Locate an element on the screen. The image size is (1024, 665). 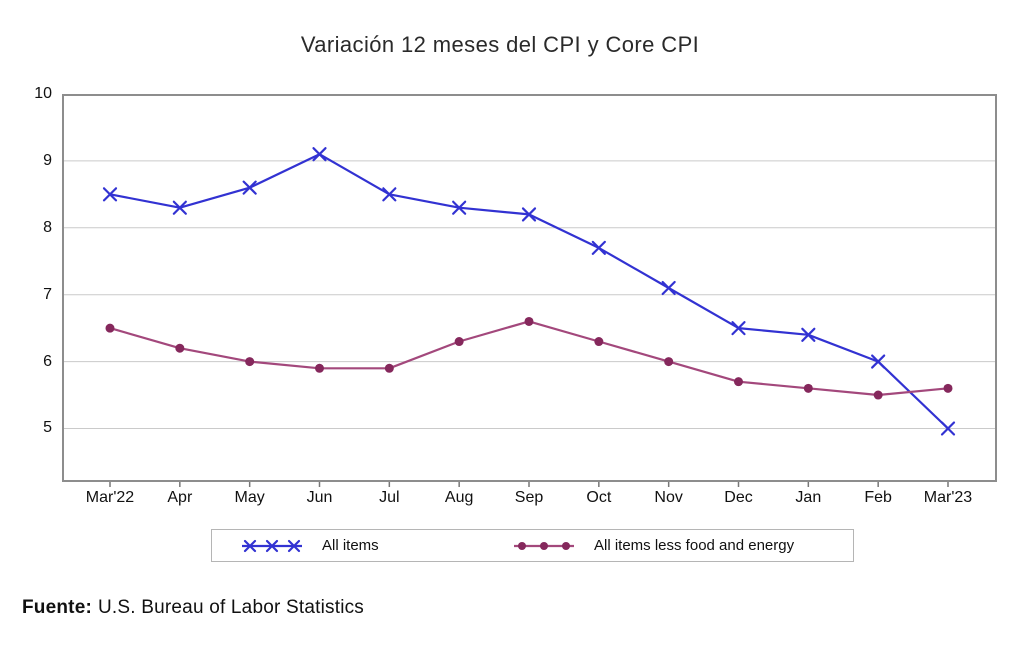
source-note: Fuente: U.S. Bureau of Labor Statistics is located at coordinates (193, 608).